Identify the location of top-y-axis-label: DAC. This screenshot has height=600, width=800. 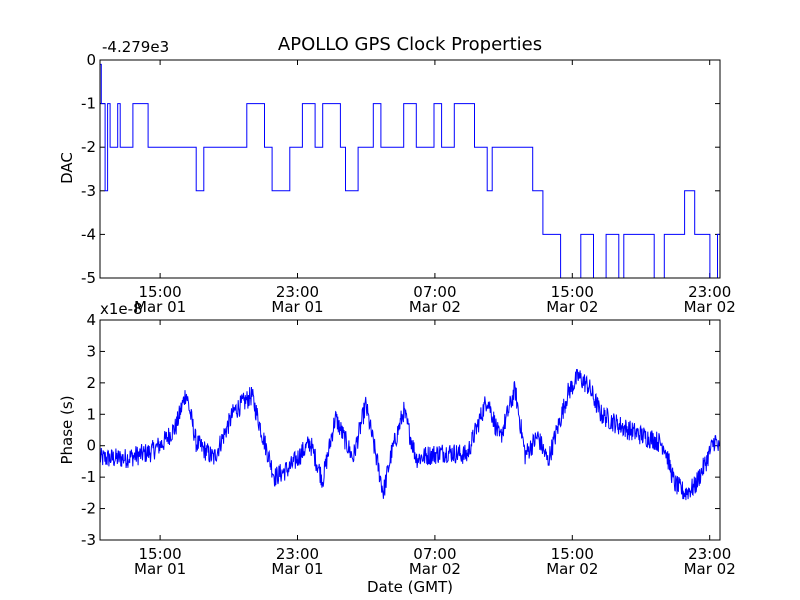
(67, 168).